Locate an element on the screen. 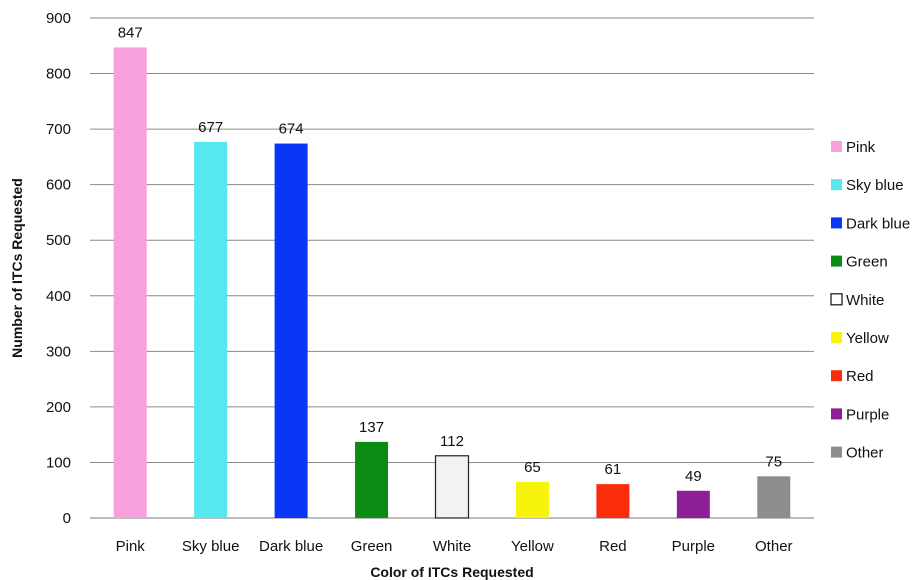 The width and height of the screenshot is (921, 580). y-axis-ticks: 0 100 200 300 400 500 600 700 800 900 is located at coordinates (58, 268).